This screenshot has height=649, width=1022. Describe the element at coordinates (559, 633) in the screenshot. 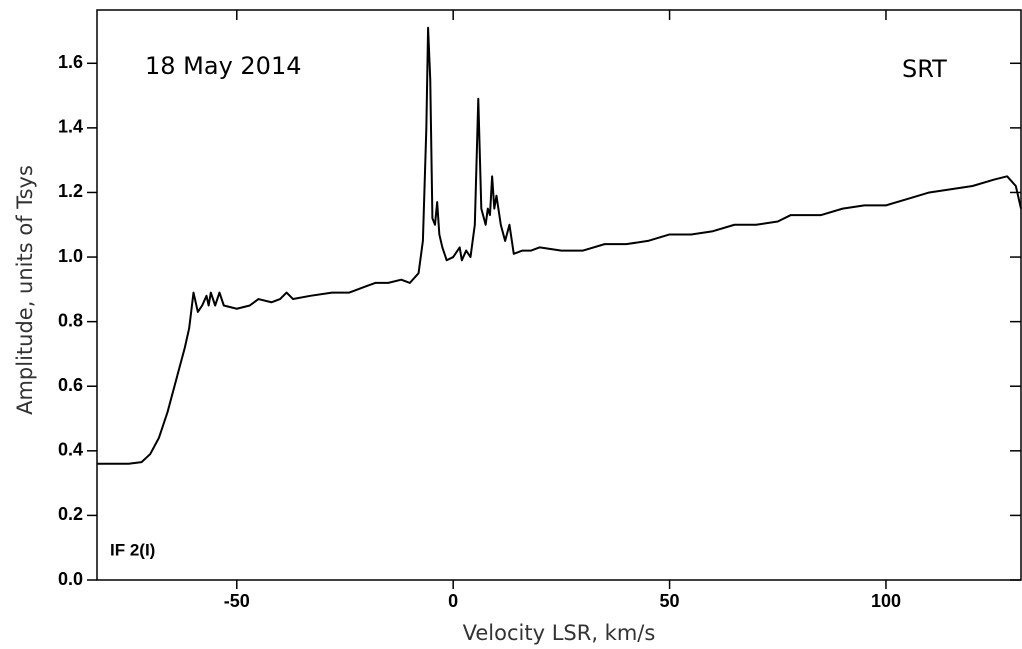

I see `x-axis-label: Velocity LSR, km/s` at that location.